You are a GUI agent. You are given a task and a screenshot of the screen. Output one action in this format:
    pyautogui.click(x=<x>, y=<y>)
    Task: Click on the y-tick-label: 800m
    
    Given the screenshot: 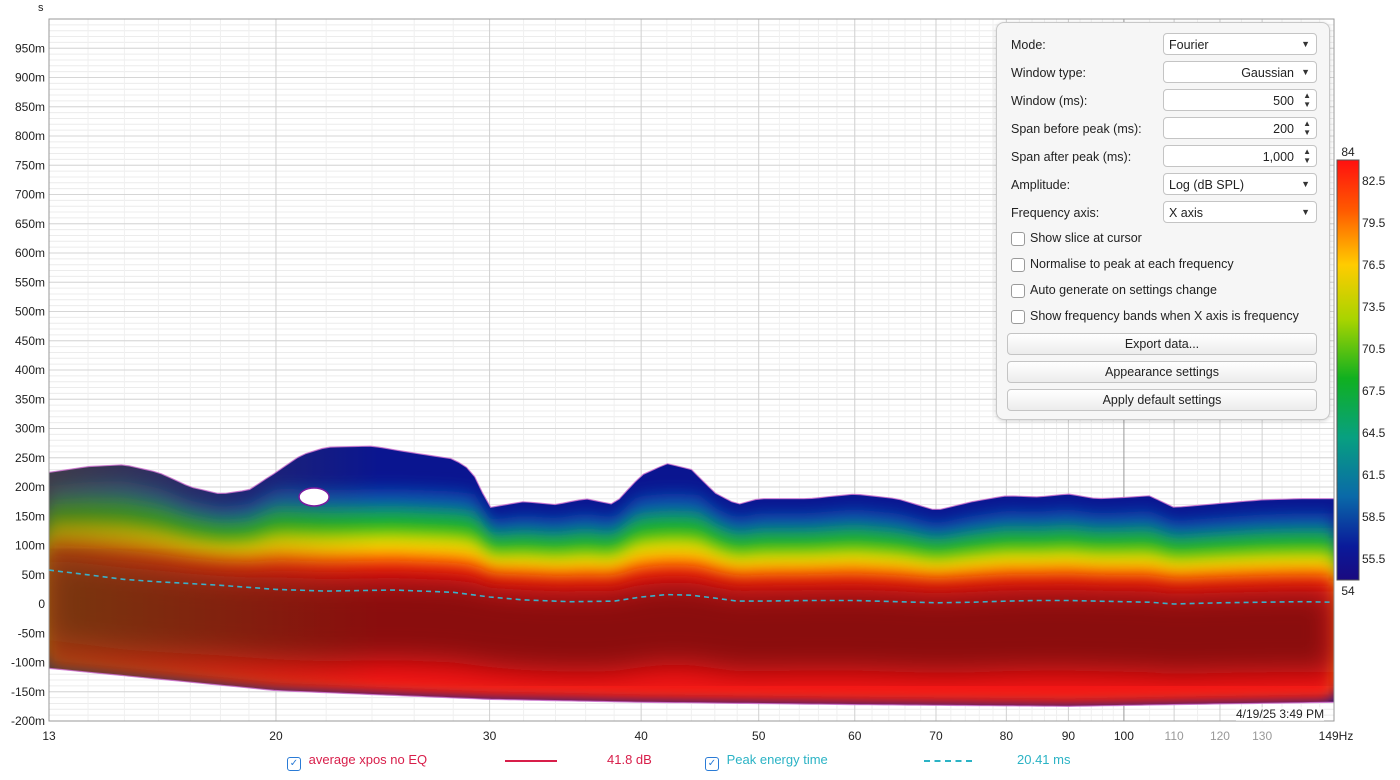 What is the action you would take?
    pyautogui.click(x=30, y=136)
    